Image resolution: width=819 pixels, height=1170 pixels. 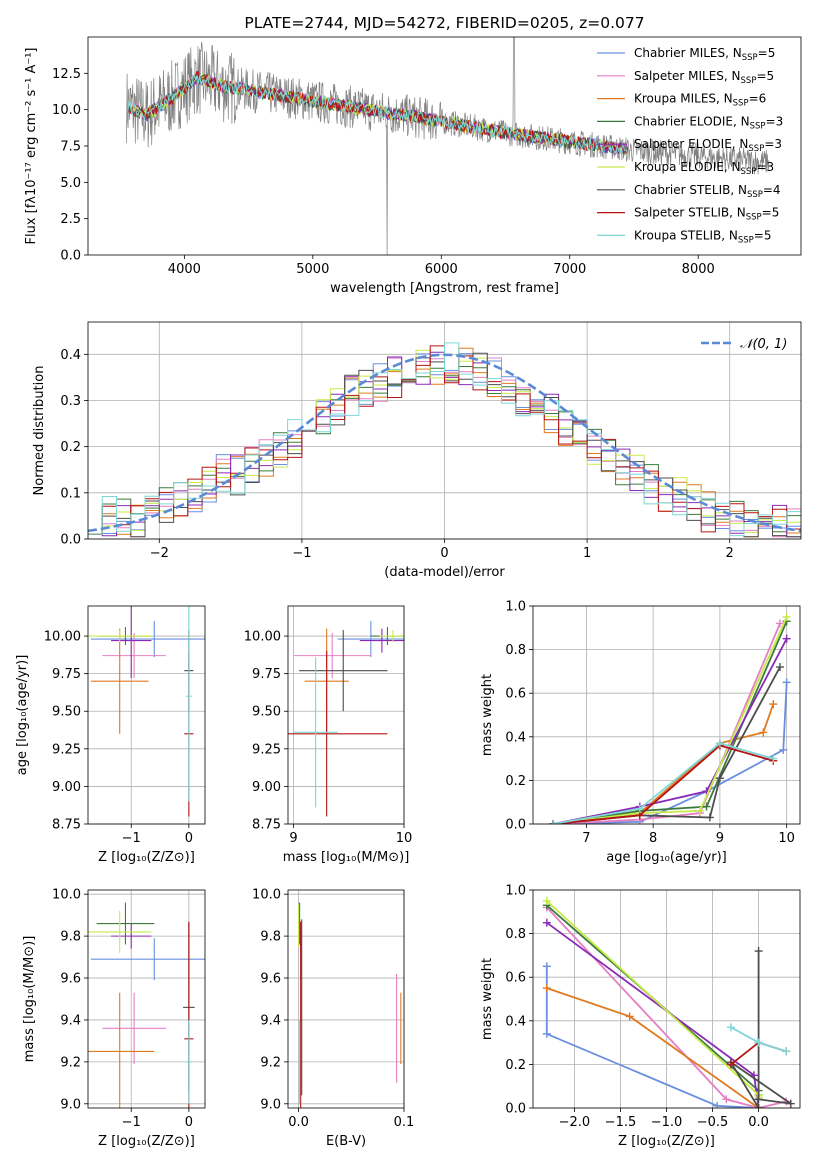 What do you see at coordinates (704, 54) in the screenshot?
I see `legend-label: Chabrier MILES, NSSP=5` at bounding box center [704, 54].